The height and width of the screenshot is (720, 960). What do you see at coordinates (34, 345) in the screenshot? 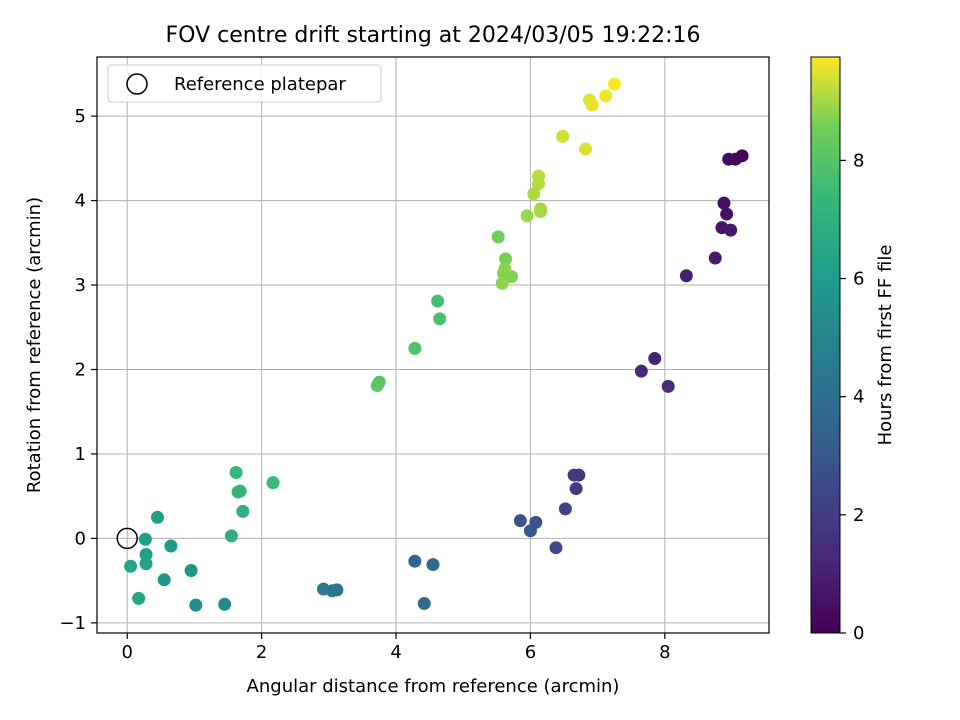
I see `y-axis-label: Rotation from reference (arcmin)` at bounding box center [34, 345].